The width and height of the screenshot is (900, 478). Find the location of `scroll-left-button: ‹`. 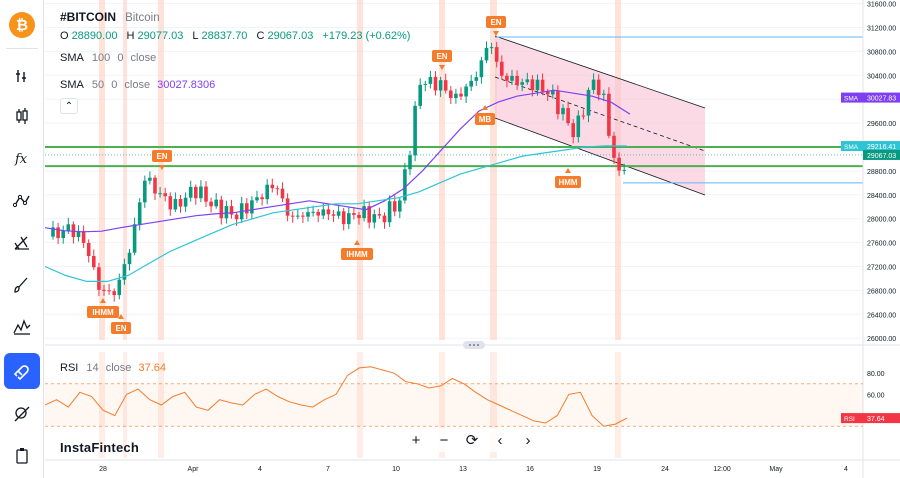

scroll-left-button: ‹ is located at coordinates (500, 440).